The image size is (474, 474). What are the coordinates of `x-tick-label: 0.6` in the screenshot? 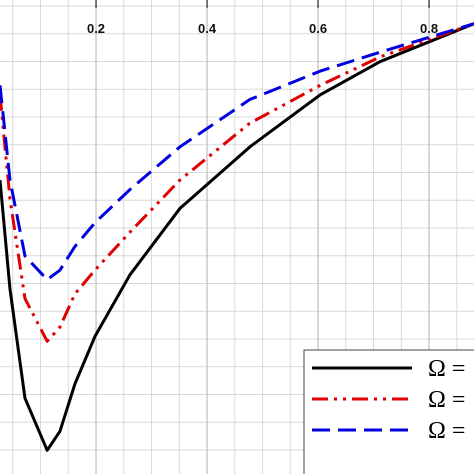 It's located at (318, 28).